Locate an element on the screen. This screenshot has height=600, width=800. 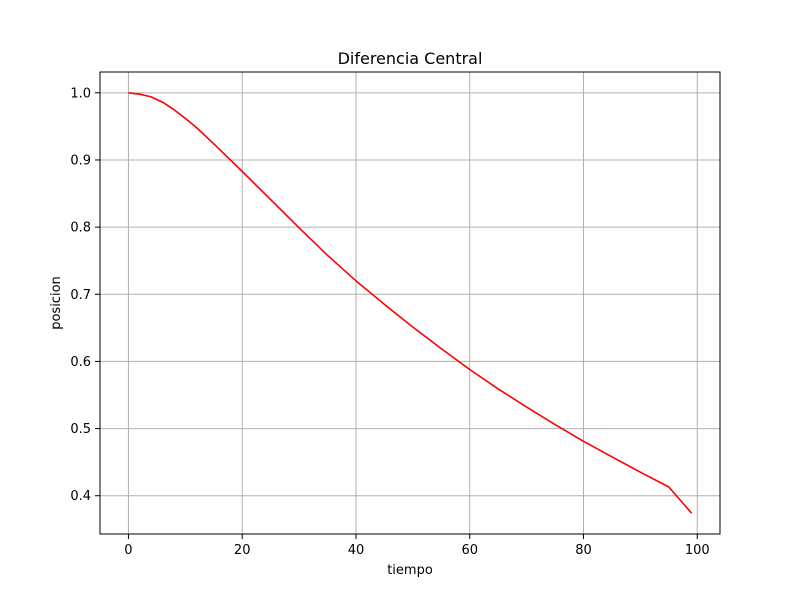
x-tick-label: 40 is located at coordinates (356, 550).